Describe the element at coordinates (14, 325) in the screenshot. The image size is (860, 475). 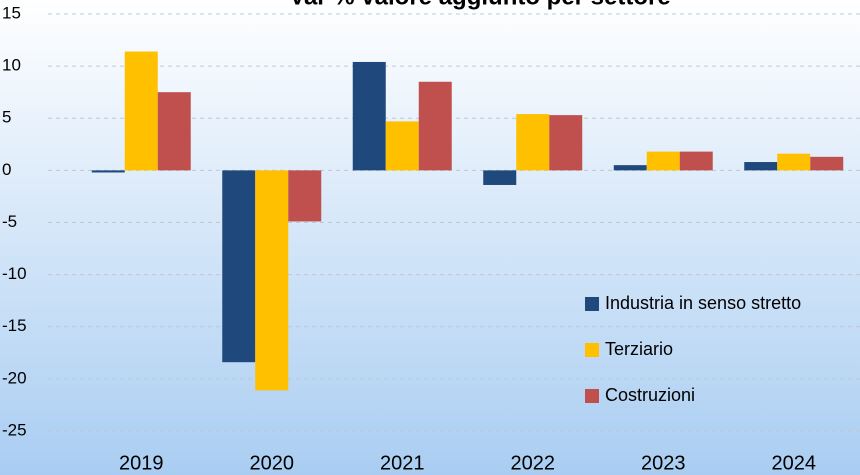
I see `y-tick-label: -15` at that location.